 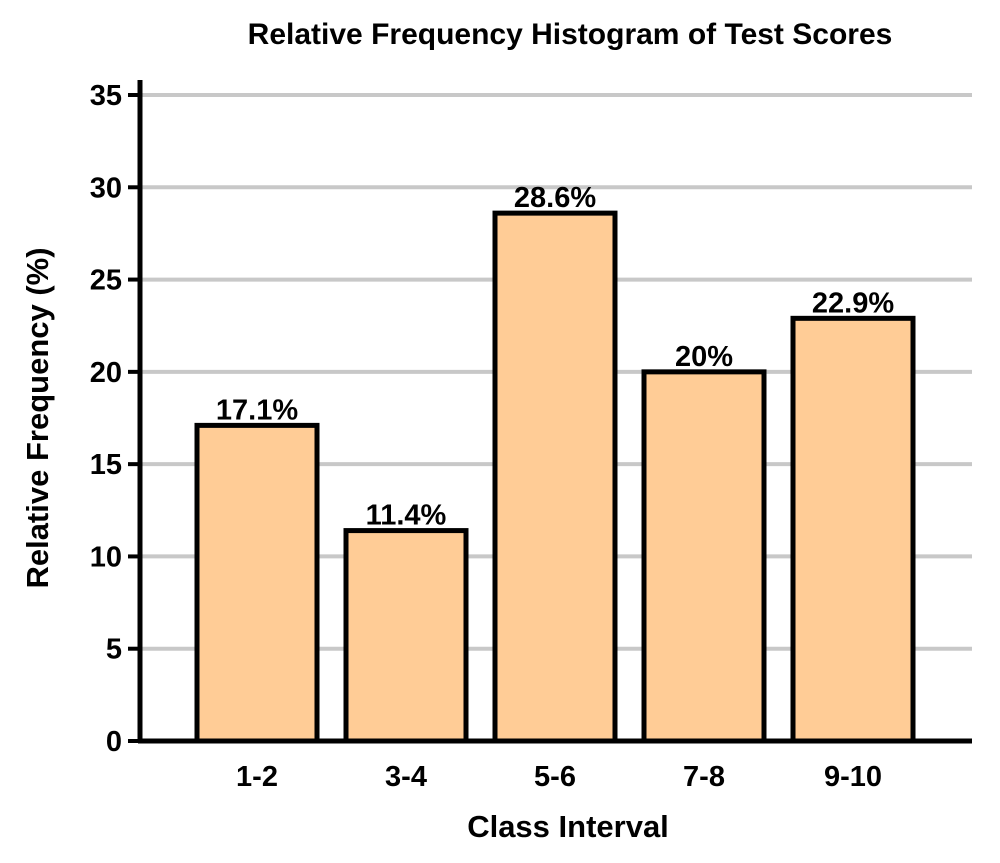 What do you see at coordinates (257, 410) in the screenshot?
I see `data-label: 17.1%` at bounding box center [257, 410].